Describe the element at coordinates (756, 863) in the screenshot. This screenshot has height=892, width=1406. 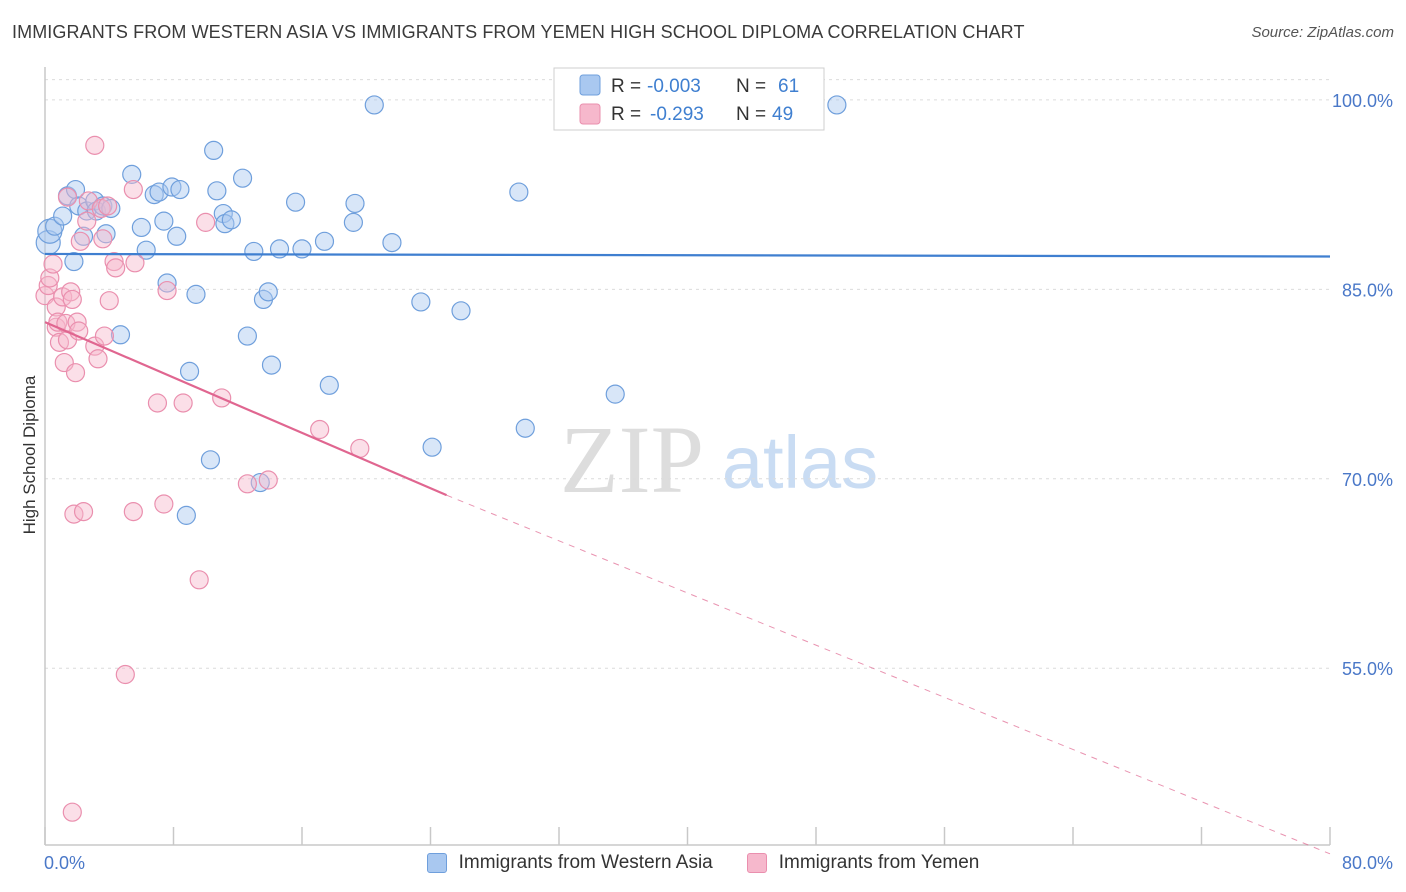
I see `bottom-legend-swatch-yemen` at that location.